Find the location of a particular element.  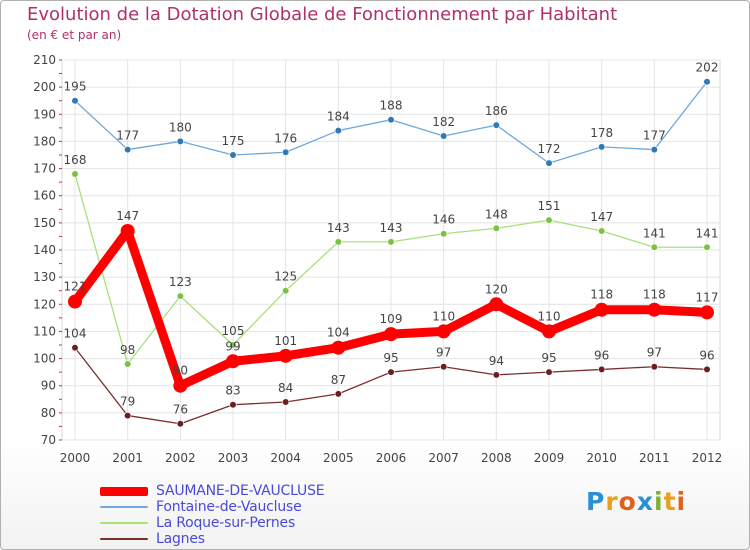

y-tick-label: 170 is located at coordinates (44, 169).